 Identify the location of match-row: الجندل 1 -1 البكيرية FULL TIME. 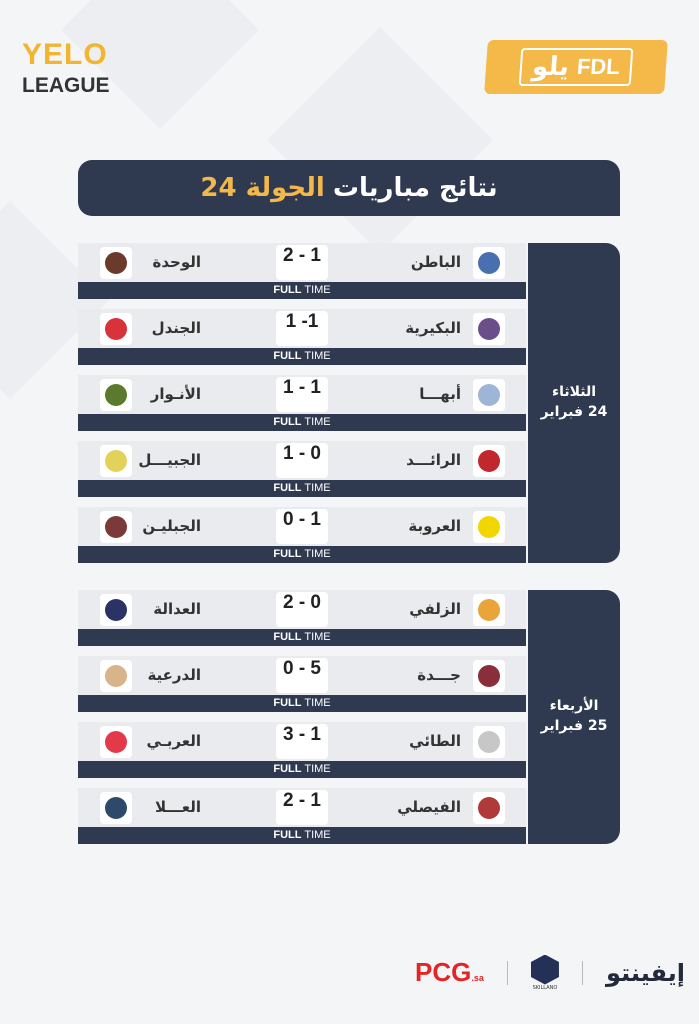
(302, 337).